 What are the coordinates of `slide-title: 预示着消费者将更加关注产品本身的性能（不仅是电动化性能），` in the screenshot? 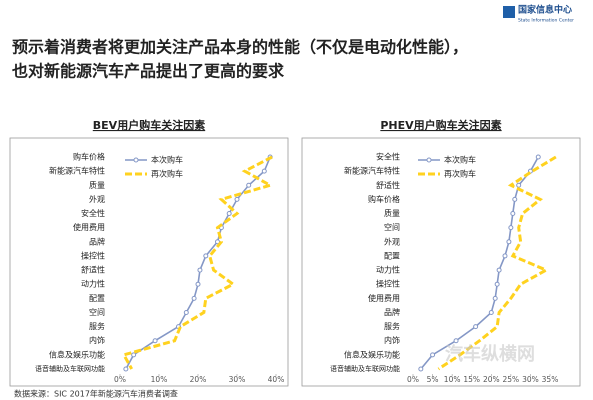 It's located at (240, 47).